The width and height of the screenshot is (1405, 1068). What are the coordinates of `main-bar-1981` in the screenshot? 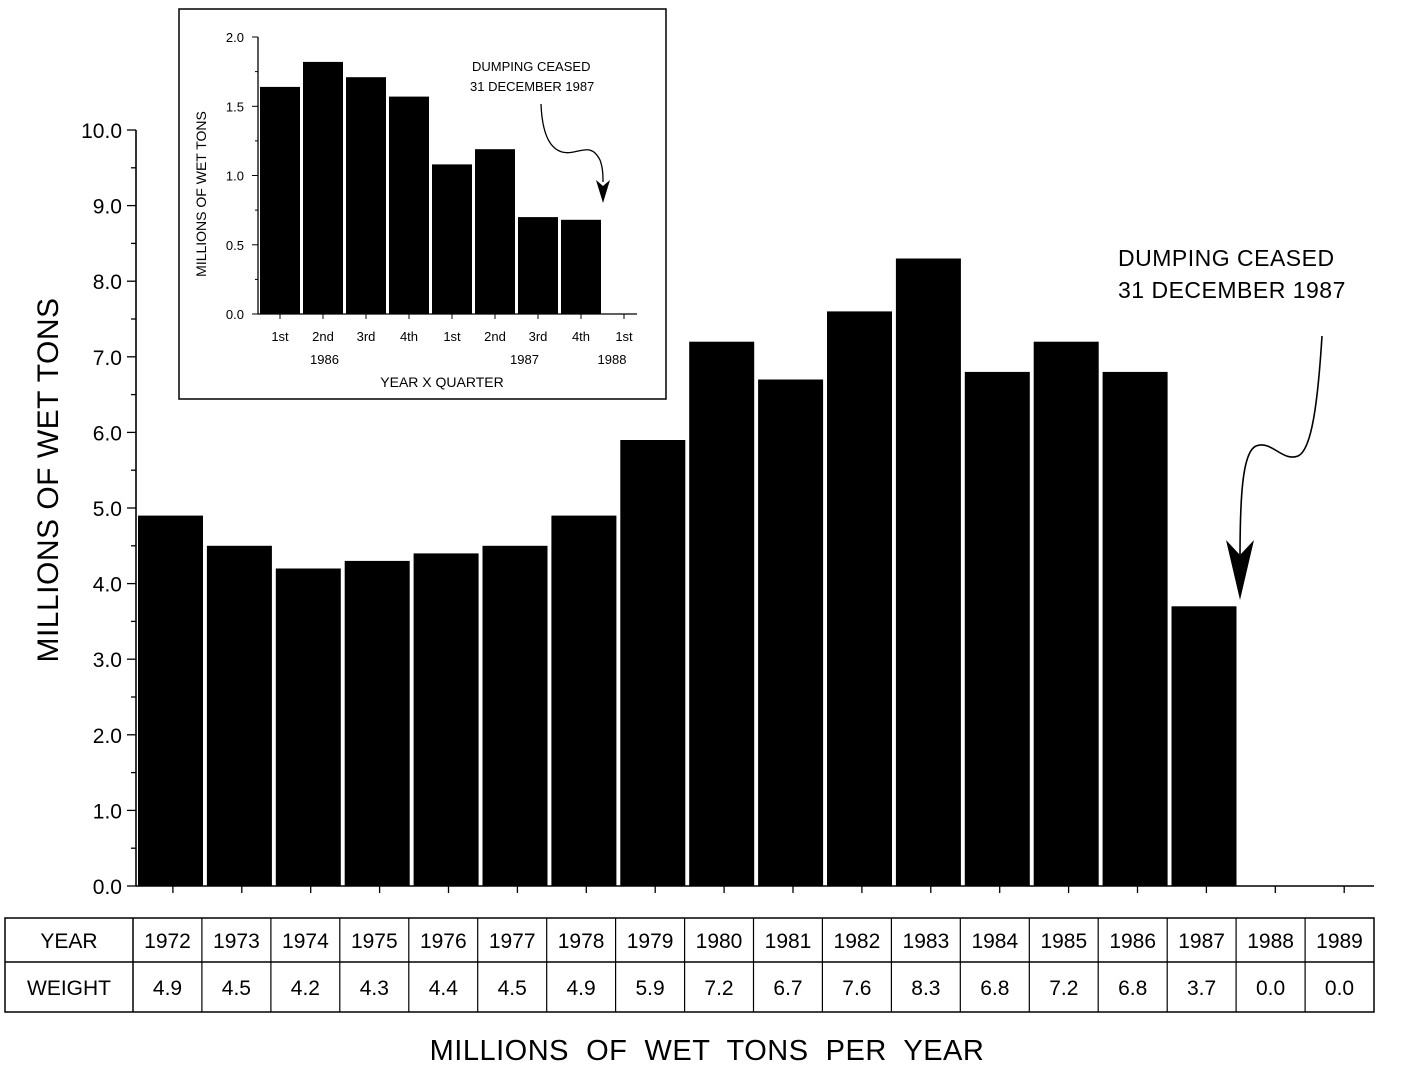 It's located at (791, 632).